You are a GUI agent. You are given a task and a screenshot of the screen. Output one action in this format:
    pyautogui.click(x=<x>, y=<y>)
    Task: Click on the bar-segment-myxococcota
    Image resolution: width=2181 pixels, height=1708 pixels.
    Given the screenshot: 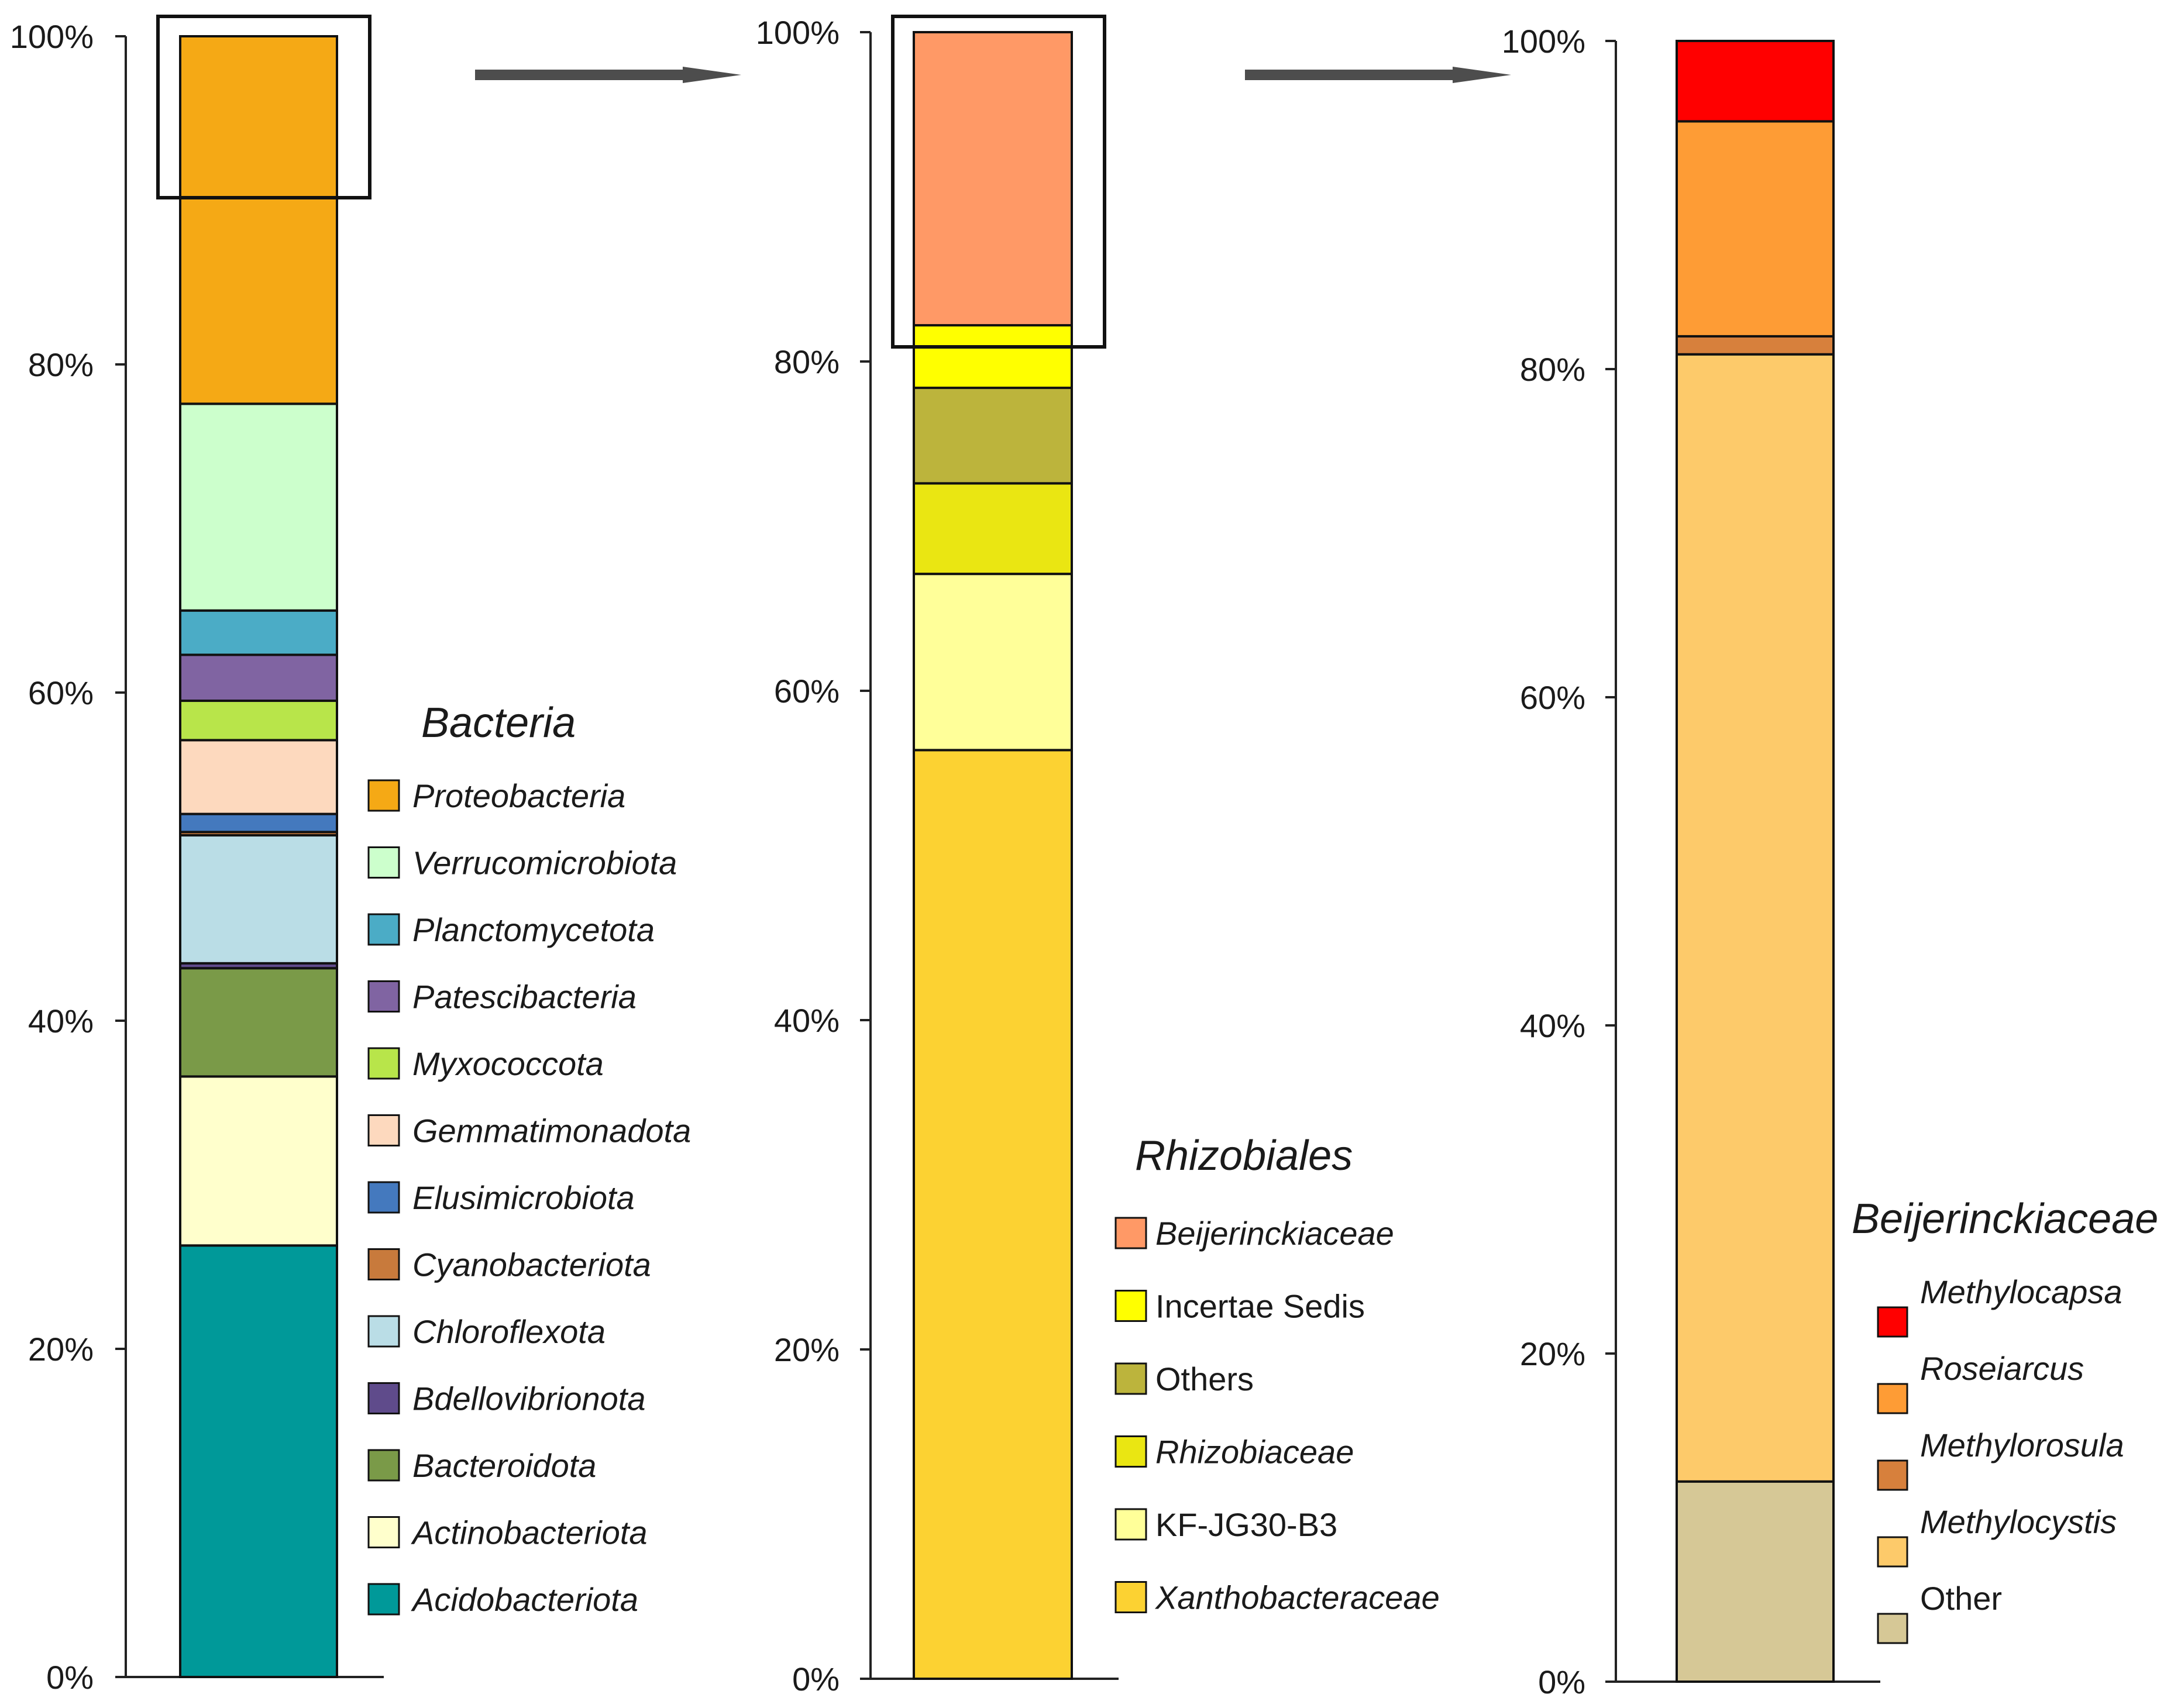 What is the action you would take?
    pyautogui.click(x=258, y=721)
    